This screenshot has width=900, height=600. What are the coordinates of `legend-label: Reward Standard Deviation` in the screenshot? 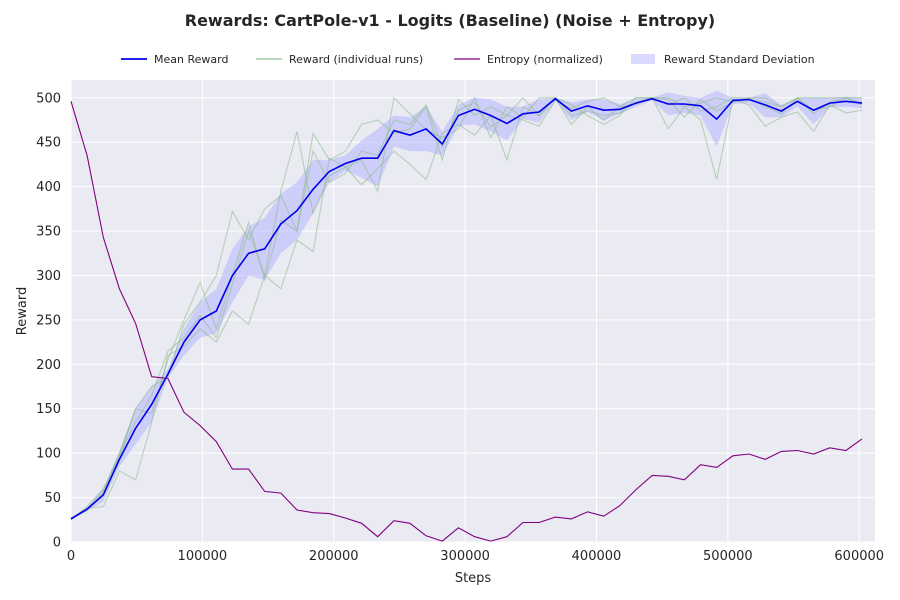 It's located at (739, 59).